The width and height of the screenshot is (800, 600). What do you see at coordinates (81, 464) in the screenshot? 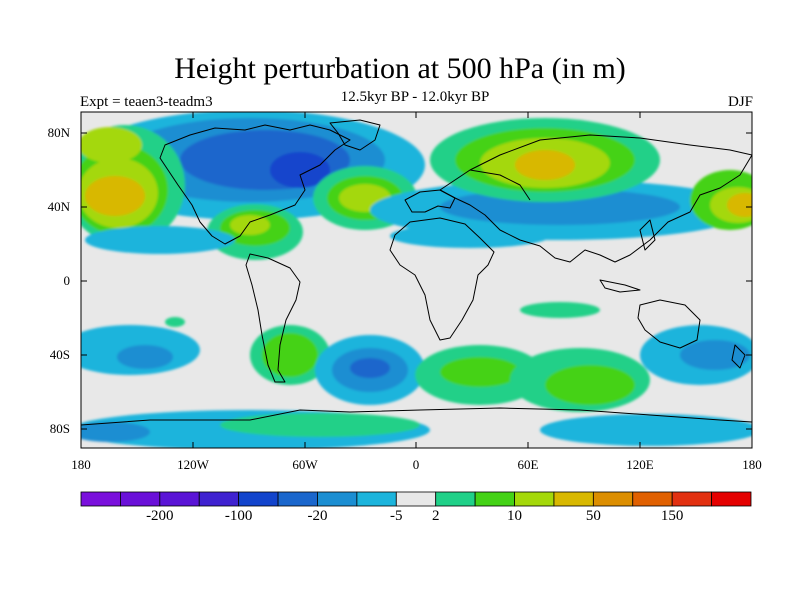
I see `lon-label-180w: 180` at bounding box center [81, 464].